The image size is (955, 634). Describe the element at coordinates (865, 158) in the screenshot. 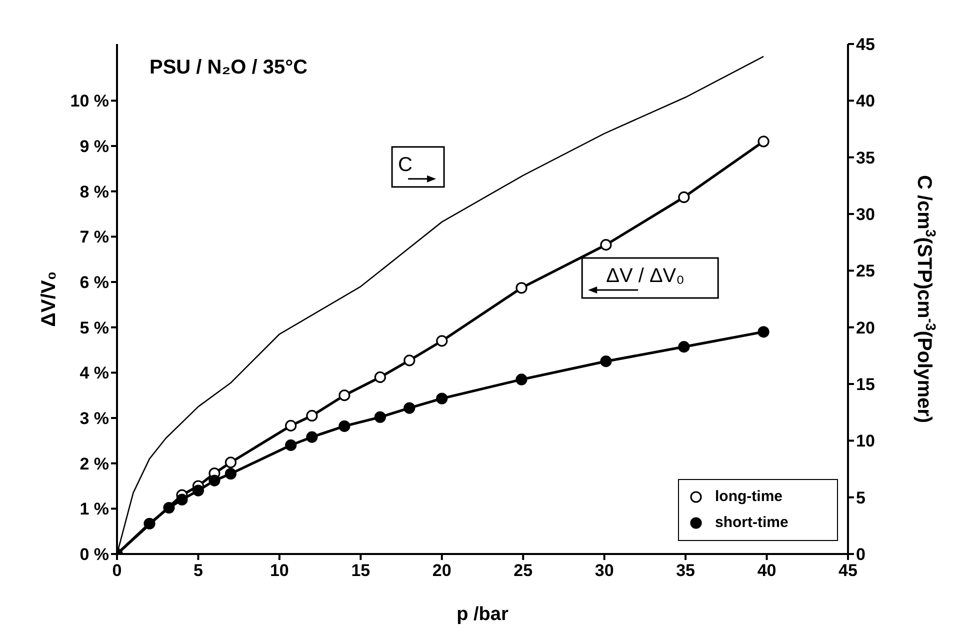

I see `y2-tick-label: 35` at that location.